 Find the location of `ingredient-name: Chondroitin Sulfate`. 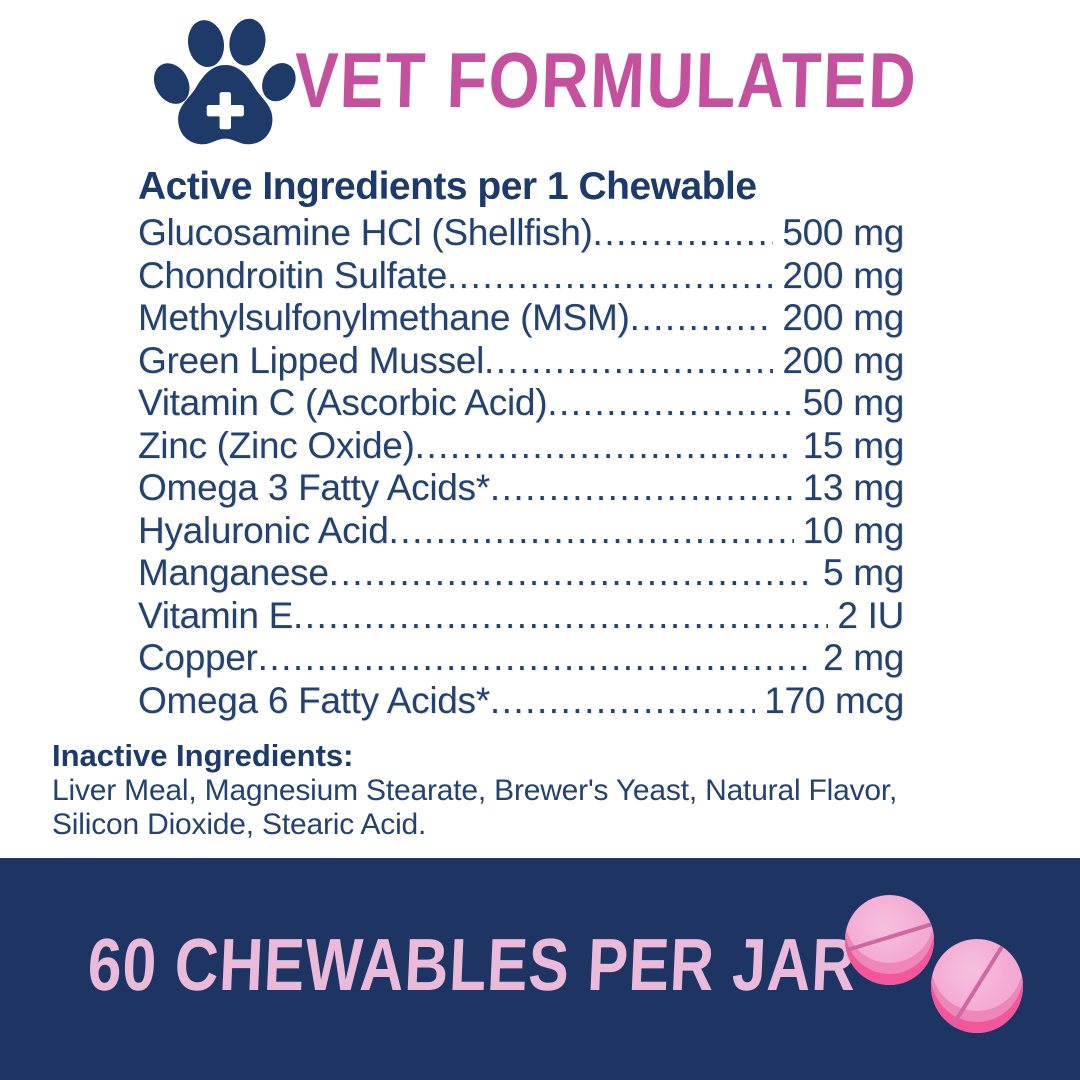

ingredient-name: Chondroitin Sulfate is located at coordinates (292, 275).